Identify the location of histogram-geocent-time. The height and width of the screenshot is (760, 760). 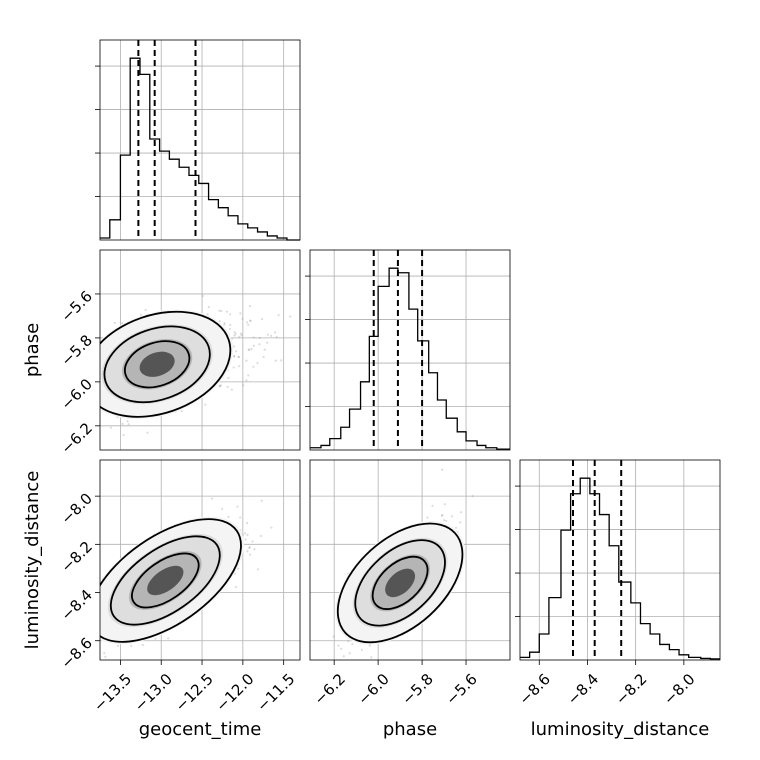
(198, 140).